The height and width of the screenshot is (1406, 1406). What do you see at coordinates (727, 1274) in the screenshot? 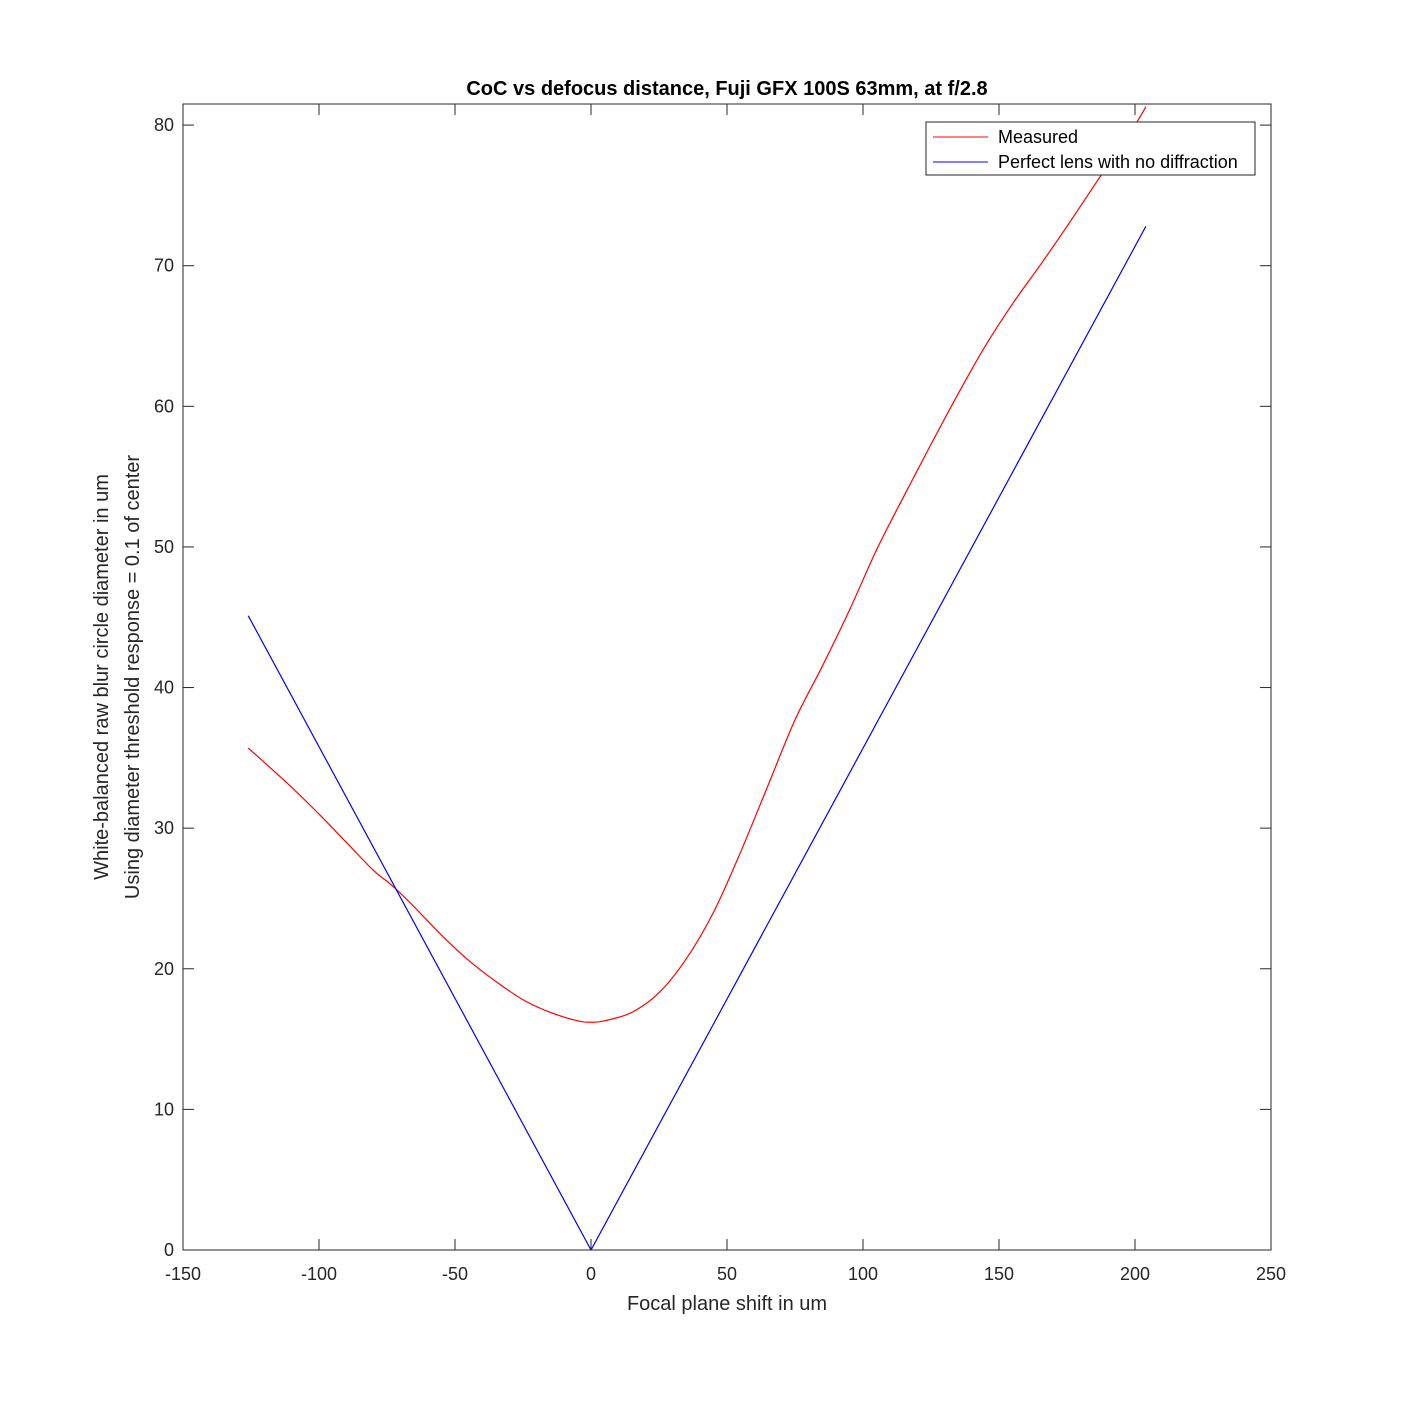
I see `x-tick-label: 50` at bounding box center [727, 1274].